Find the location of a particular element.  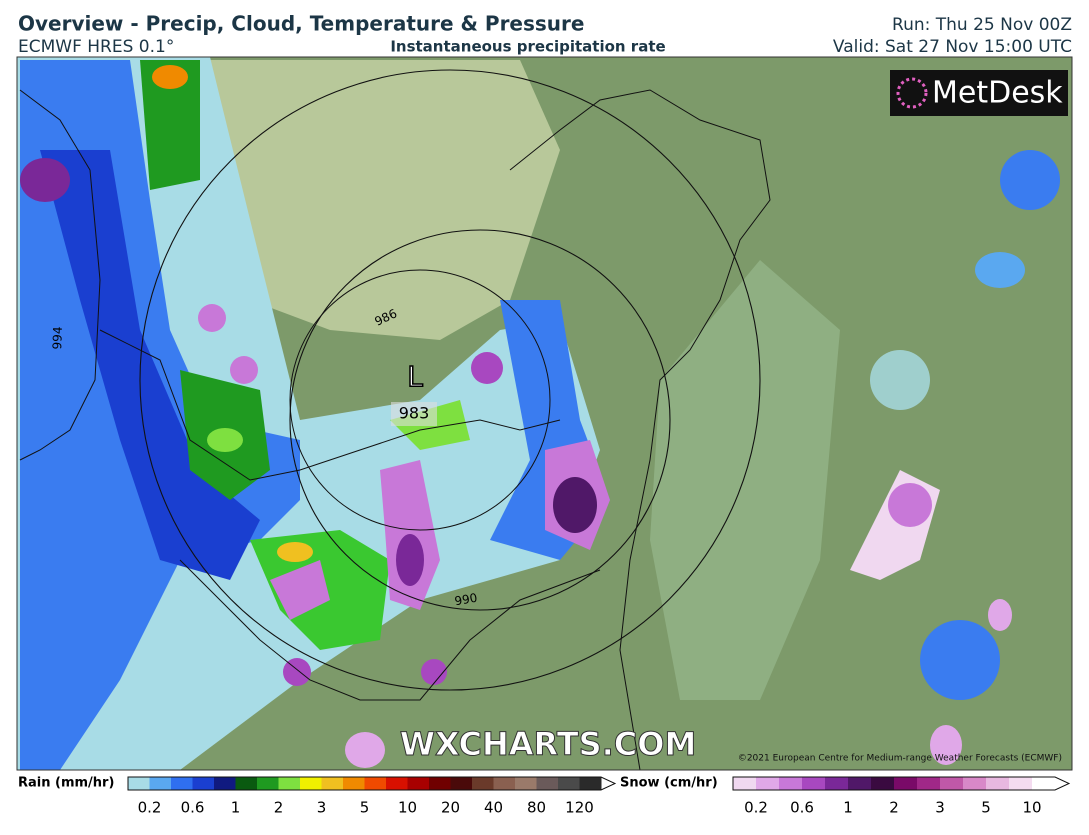

tick-label: 40 is located at coordinates (493, 808).